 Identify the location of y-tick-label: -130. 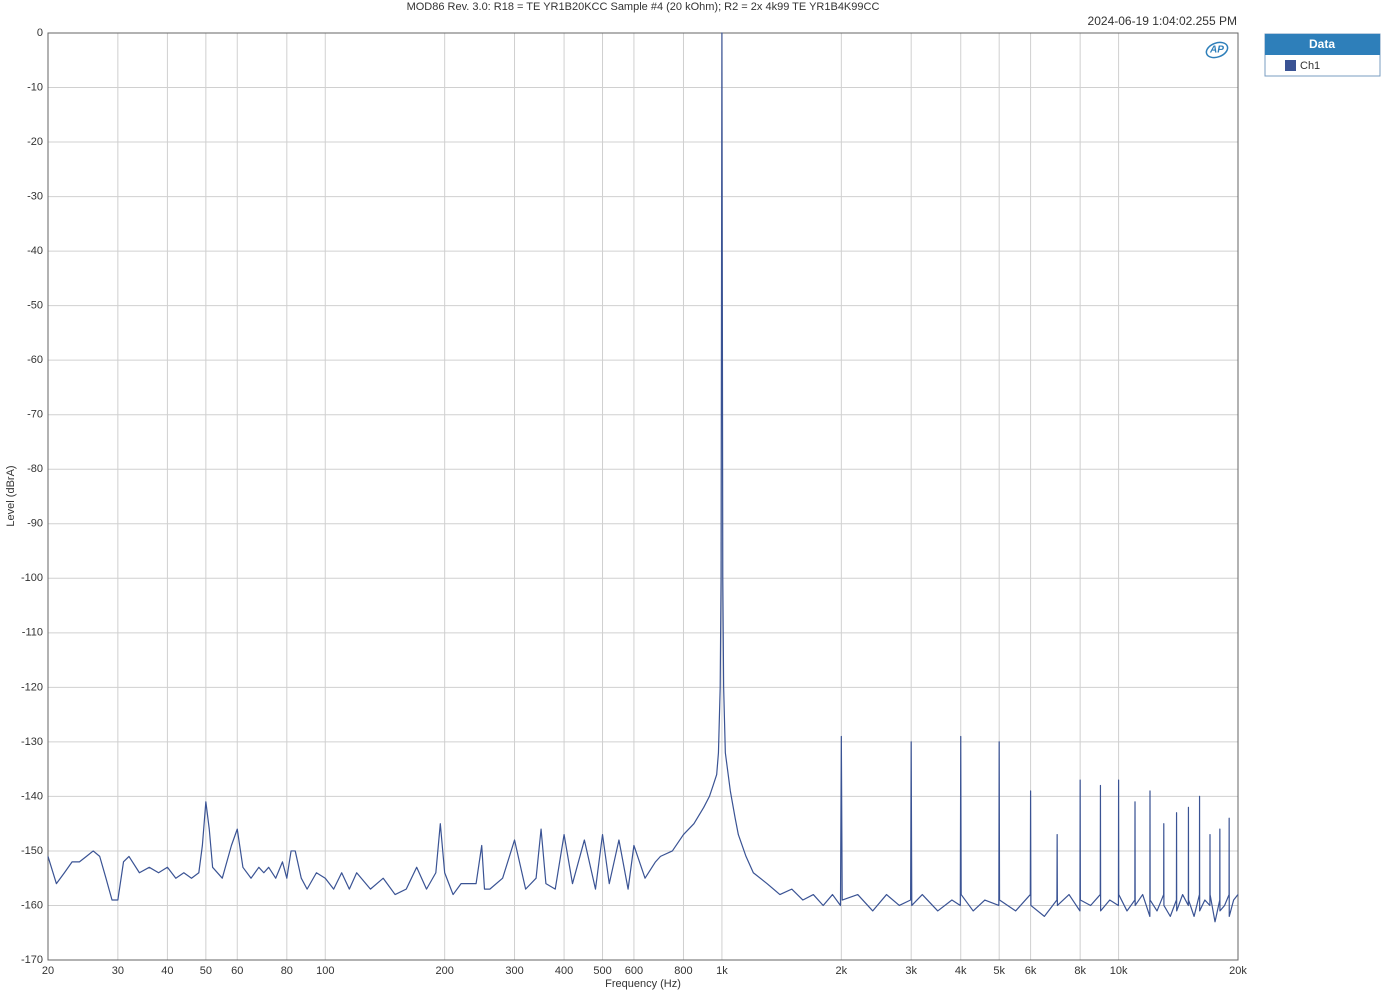
(32, 742).